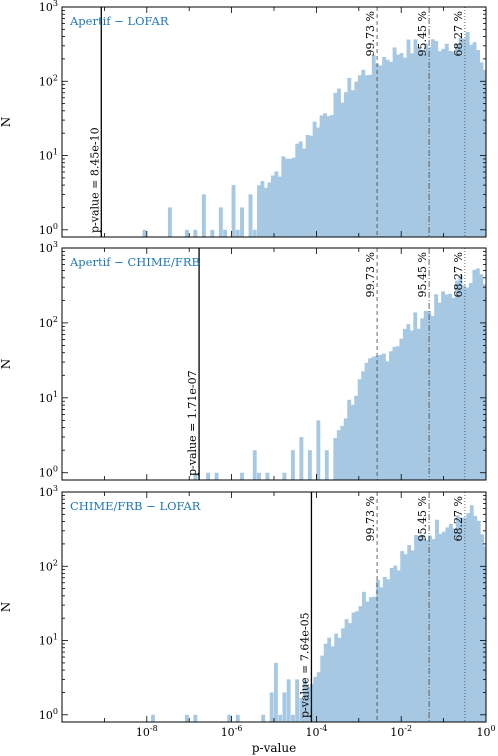 The width and height of the screenshot is (498, 756). Describe the element at coordinates (134, 262) in the screenshot. I see `panel-title: Apertif − CHIME/FRB` at that location.